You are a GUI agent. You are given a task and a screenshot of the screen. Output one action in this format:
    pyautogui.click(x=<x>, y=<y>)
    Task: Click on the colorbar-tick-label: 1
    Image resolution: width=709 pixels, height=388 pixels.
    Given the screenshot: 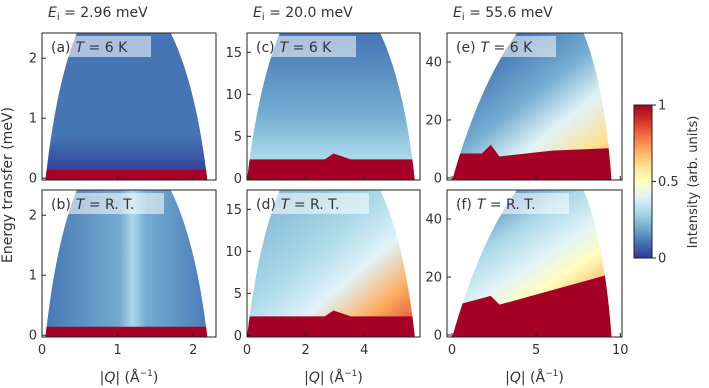 What is the action you would take?
    pyautogui.click(x=662, y=106)
    